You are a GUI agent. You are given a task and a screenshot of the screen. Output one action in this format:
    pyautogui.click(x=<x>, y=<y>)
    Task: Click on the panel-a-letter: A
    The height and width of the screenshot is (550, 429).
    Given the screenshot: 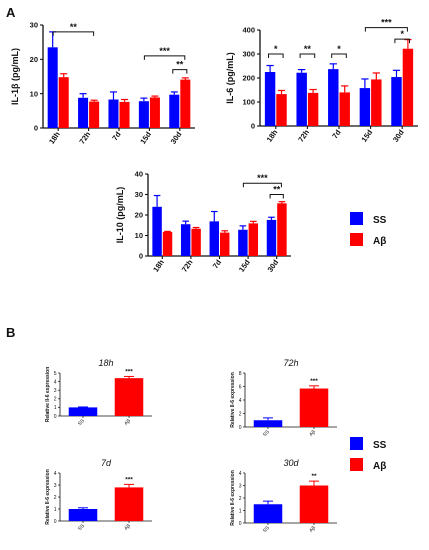 What is the action you would take?
    pyautogui.click(x=11, y=12)
    